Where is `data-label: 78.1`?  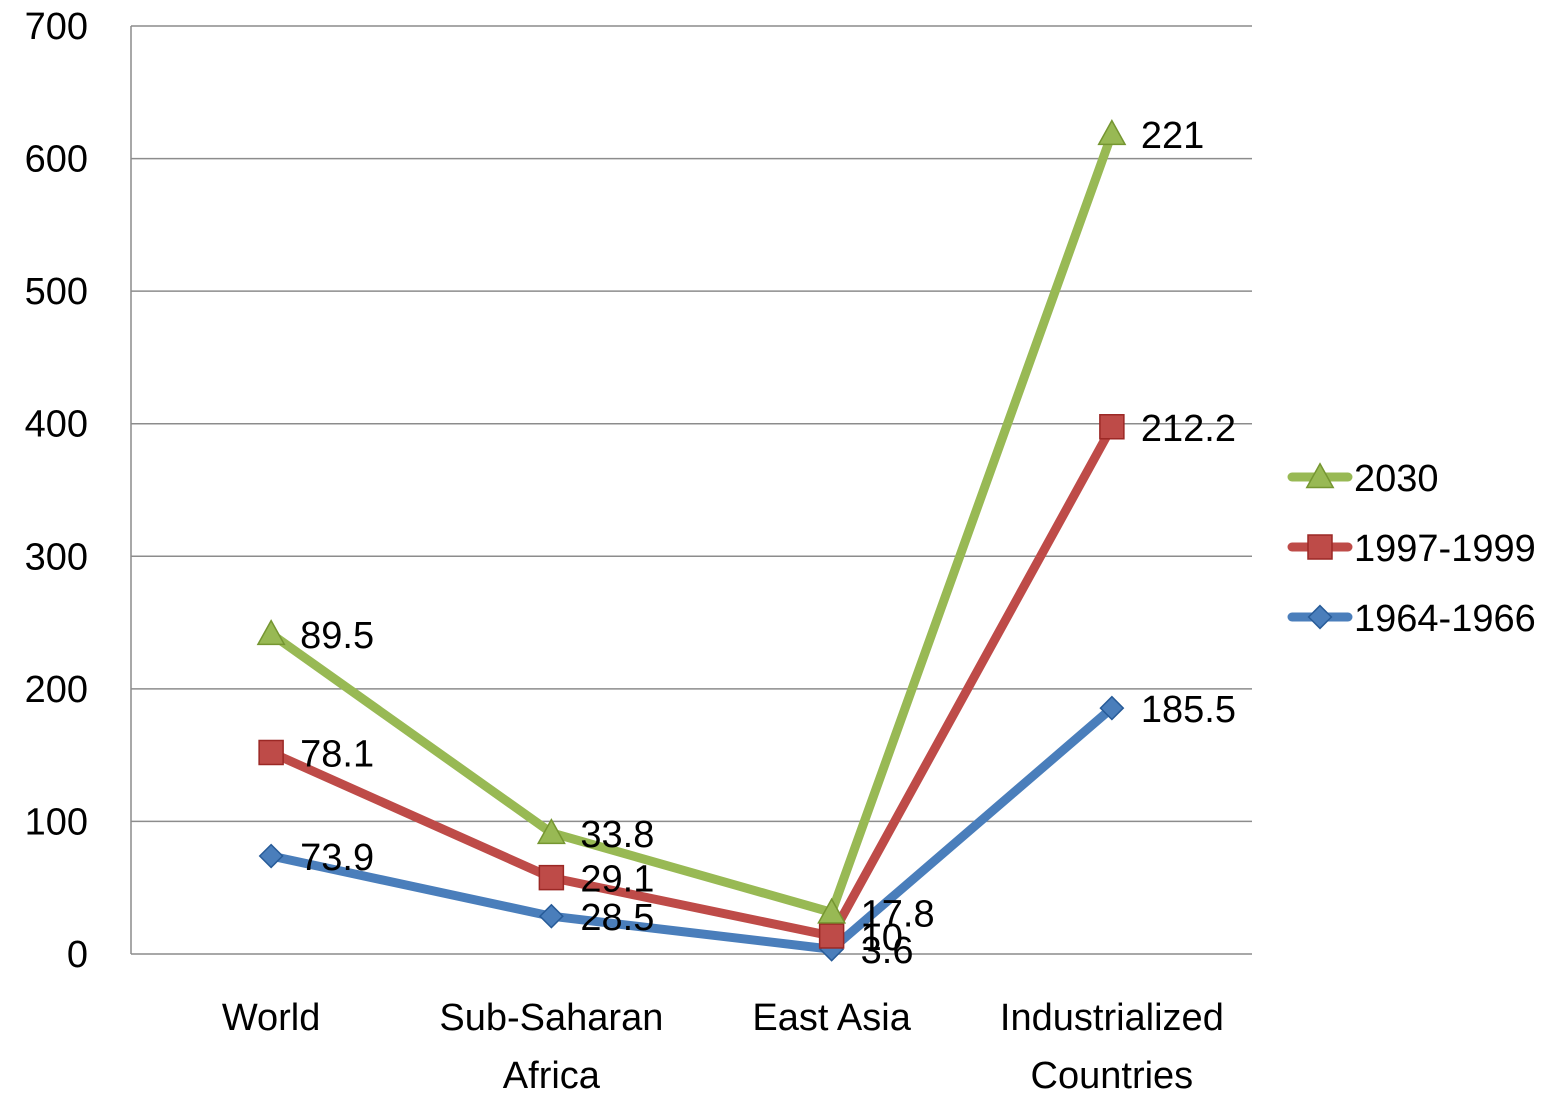 data-label: 78.1 is located at coordinates (337, 754).